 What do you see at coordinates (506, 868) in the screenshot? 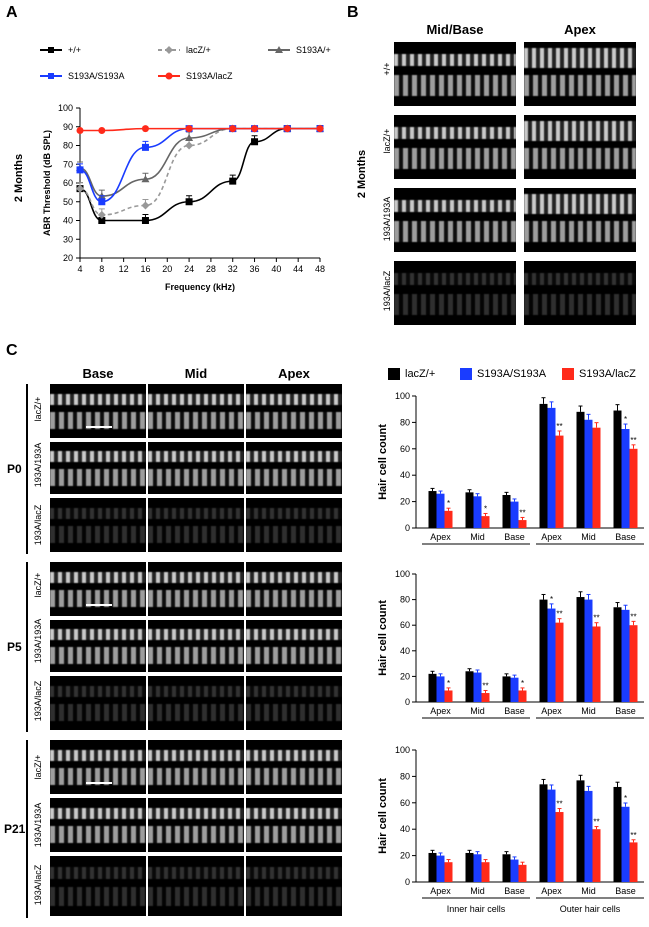
I see `bar-lacZ/+-Base` at bounding box center [506, 868].